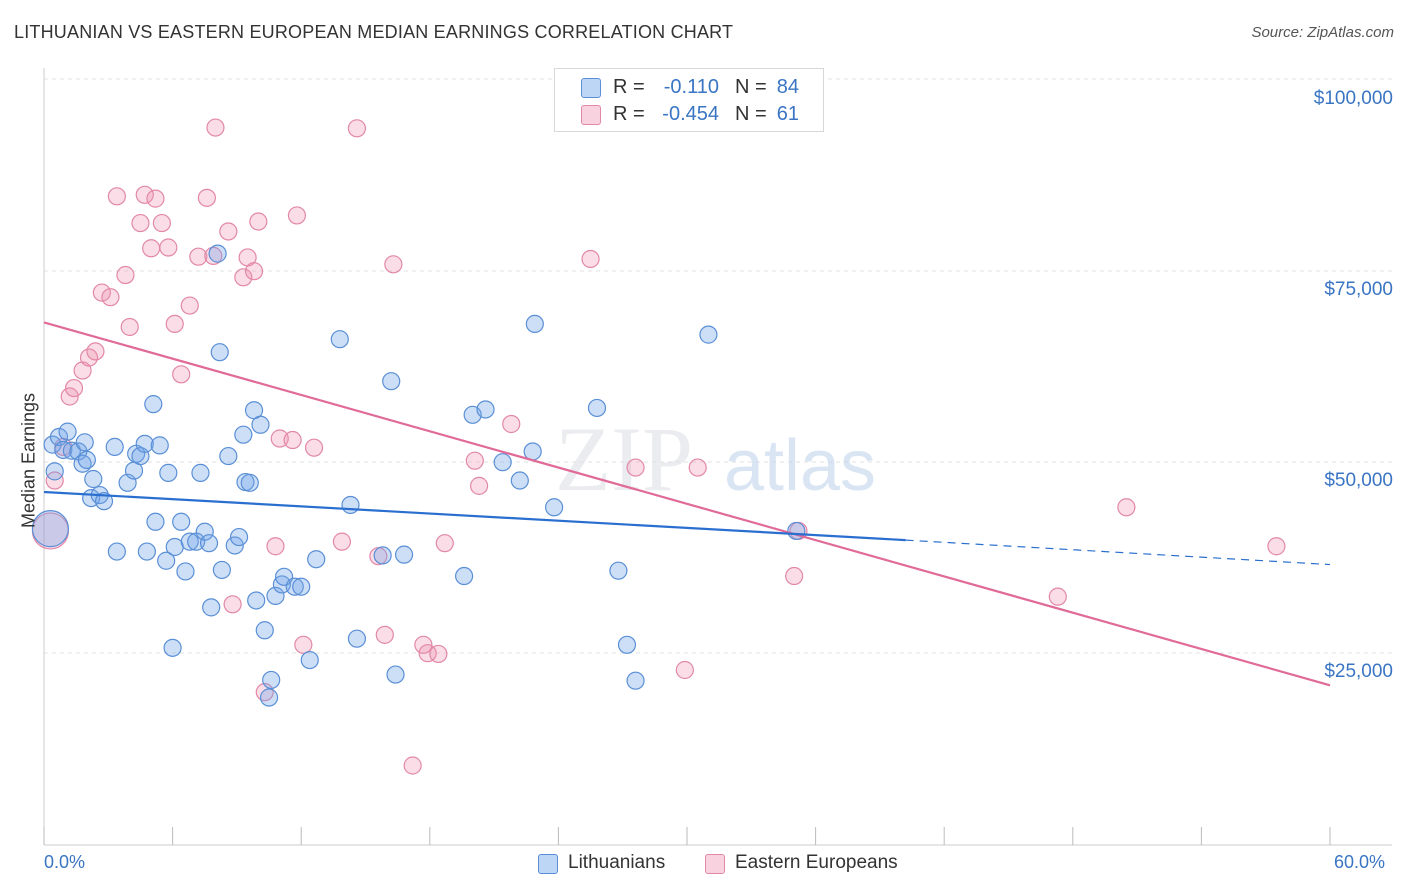  What do you see at coordinates (629, 114) in the screenshot?
I see `legend-r-label: R =` at bounding box center [629, 114].